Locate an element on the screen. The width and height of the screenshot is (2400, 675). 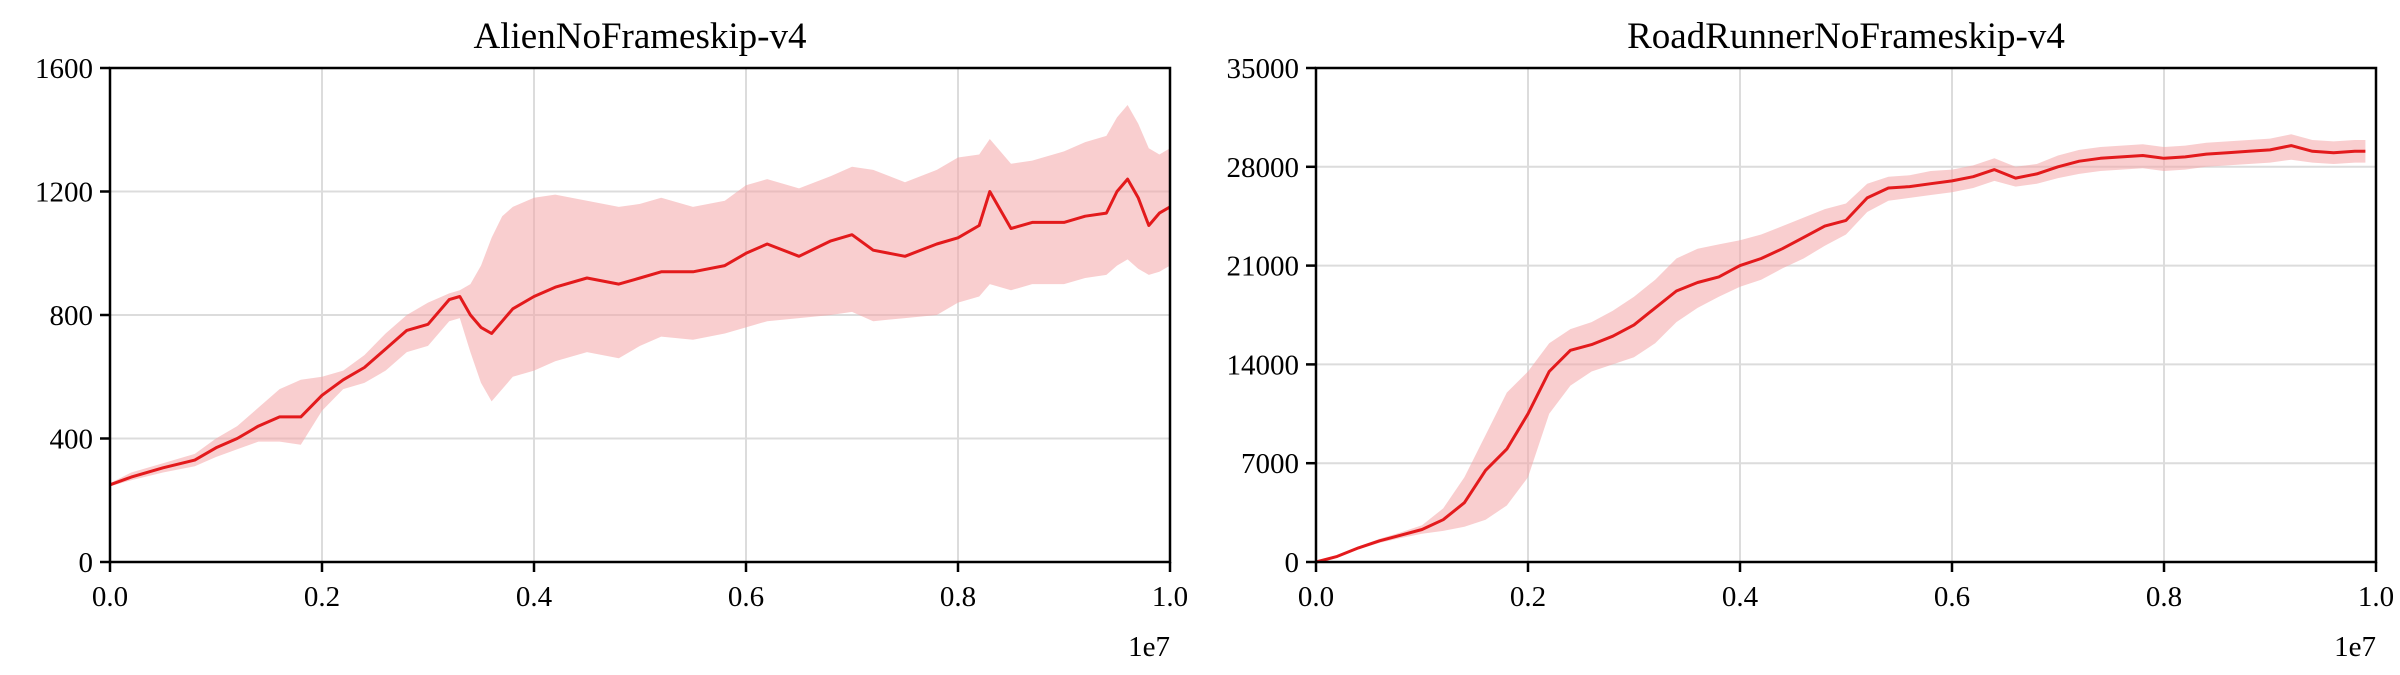
y-tick-label: 400 is located at coordinates (72, 440).